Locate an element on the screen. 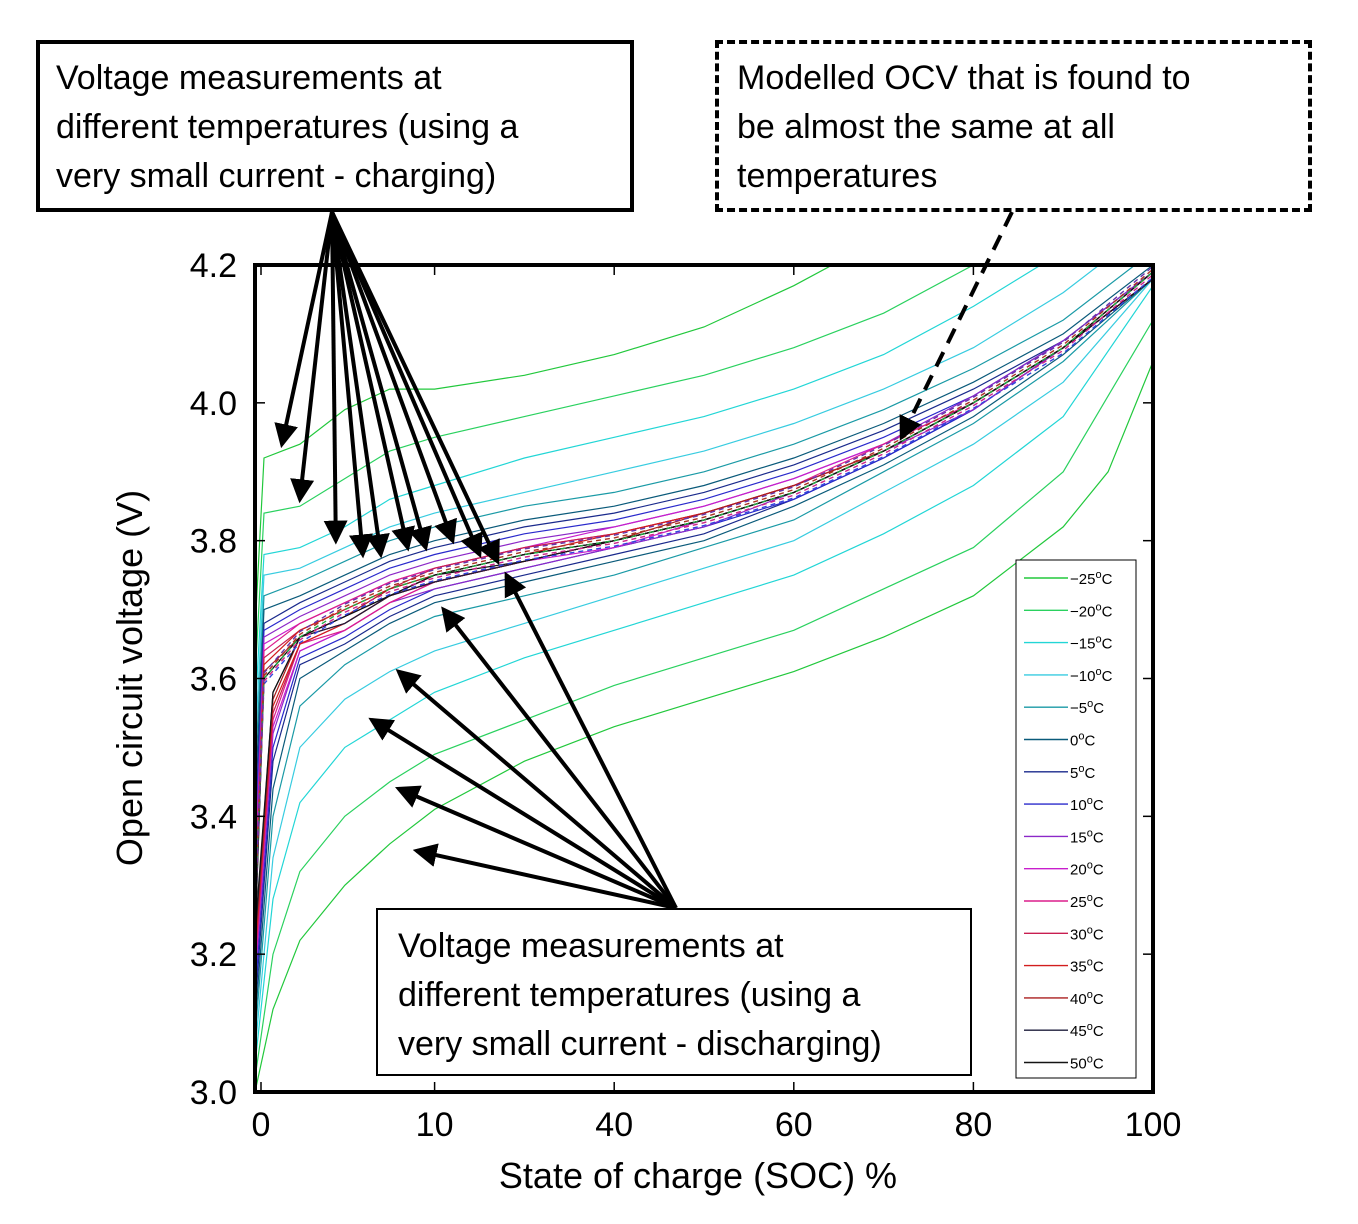  modelled-ocv-arrow is located at coordinates (956, 326).